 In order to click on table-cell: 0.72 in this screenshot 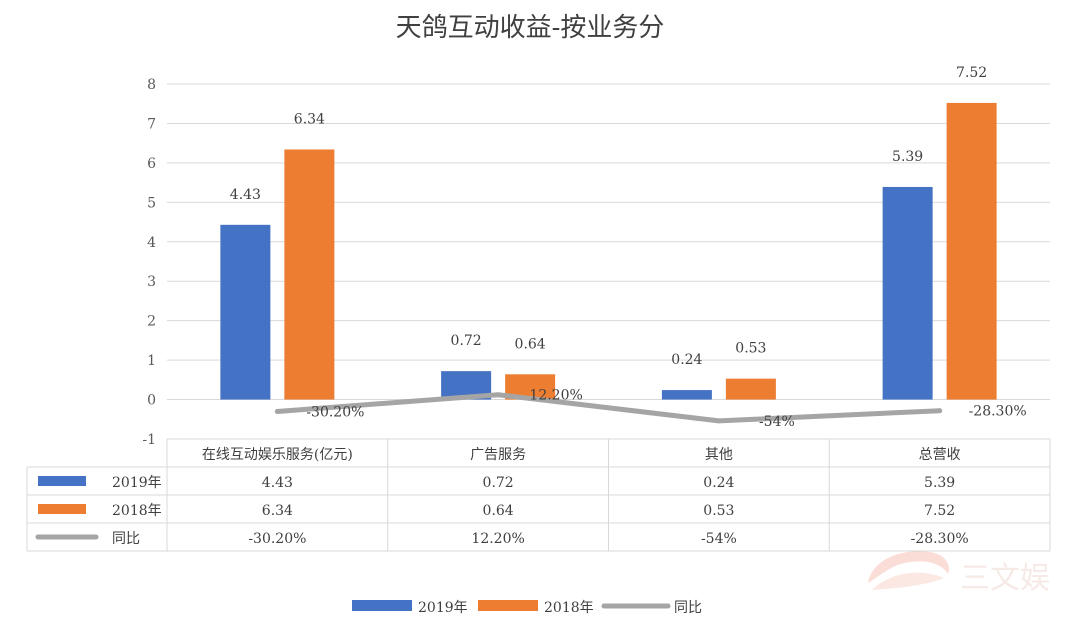, I will do `click(498, 483)`.